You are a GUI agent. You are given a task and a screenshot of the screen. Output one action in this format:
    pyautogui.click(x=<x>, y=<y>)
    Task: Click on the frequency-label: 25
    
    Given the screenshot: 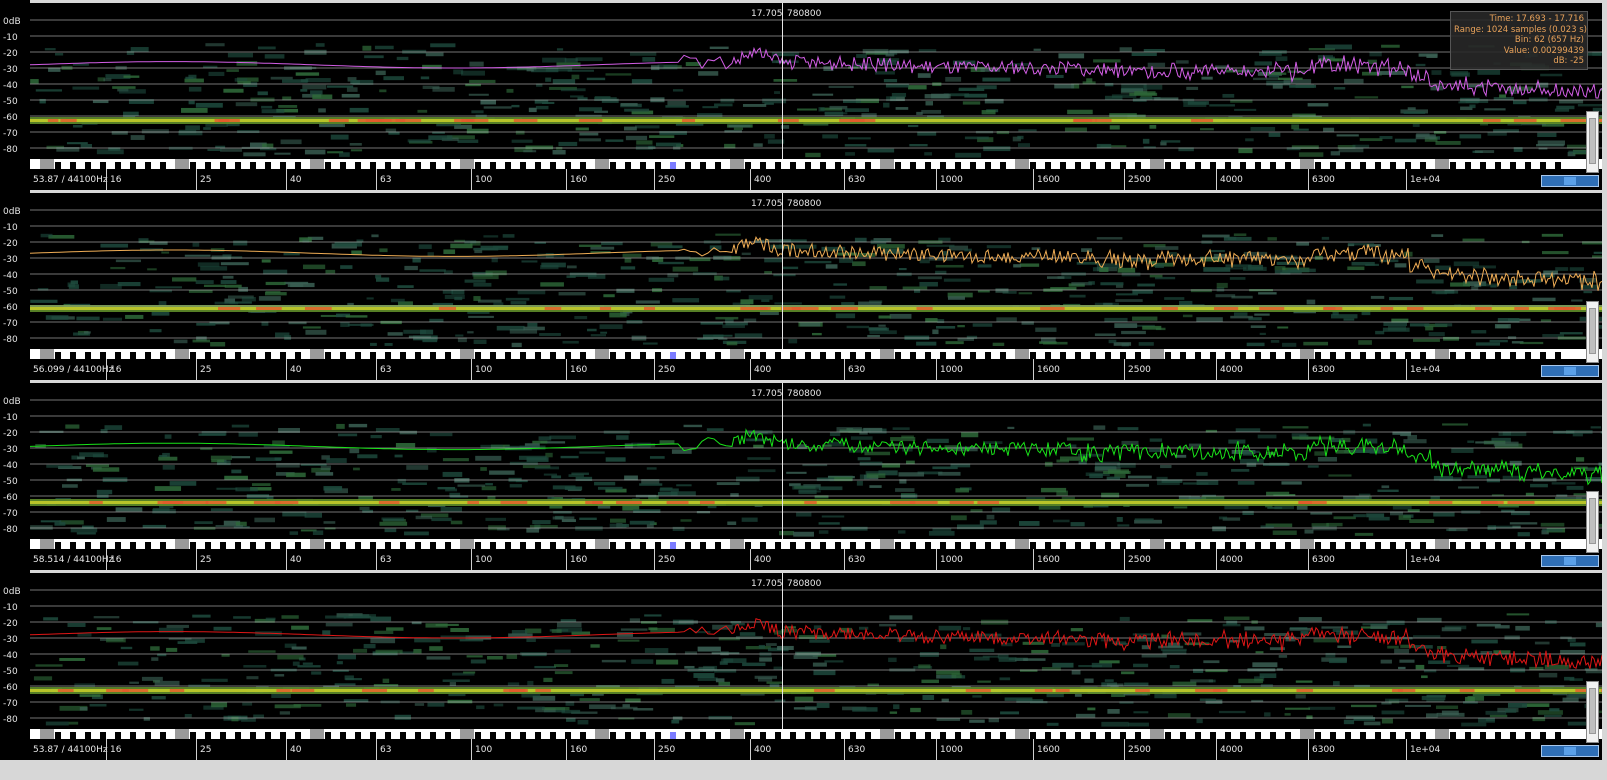 What is the action you would take?
    pyautogui.click(x=205, y=750)
    